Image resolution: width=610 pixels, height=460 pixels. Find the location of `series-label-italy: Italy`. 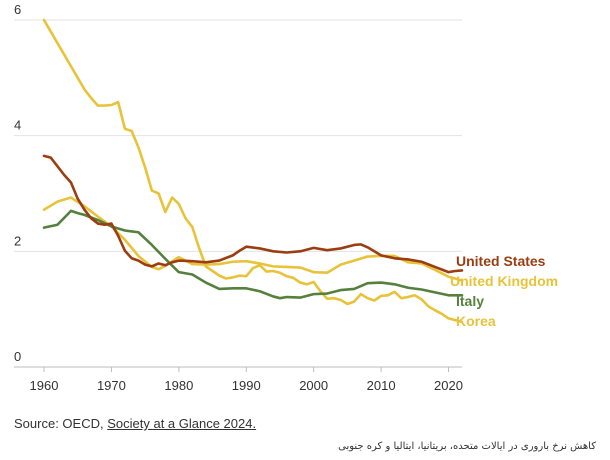

series-label-italy: Italy is located at coordinates (470, 301).